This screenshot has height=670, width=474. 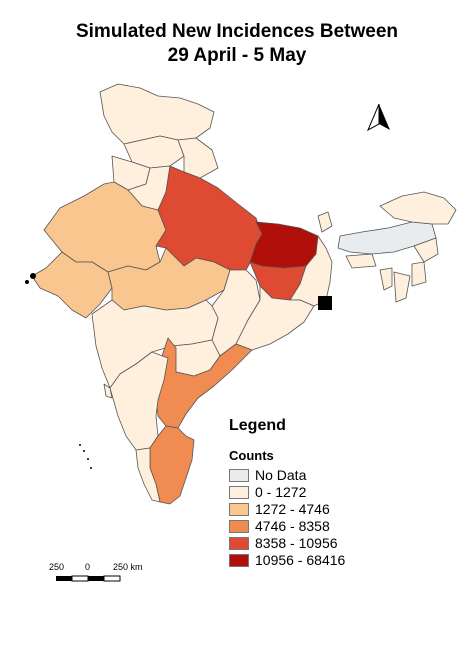 What do you see at coordinates (275, 318) in the screenshot?
I see `region-odisha` at bounding box center [275, 318].